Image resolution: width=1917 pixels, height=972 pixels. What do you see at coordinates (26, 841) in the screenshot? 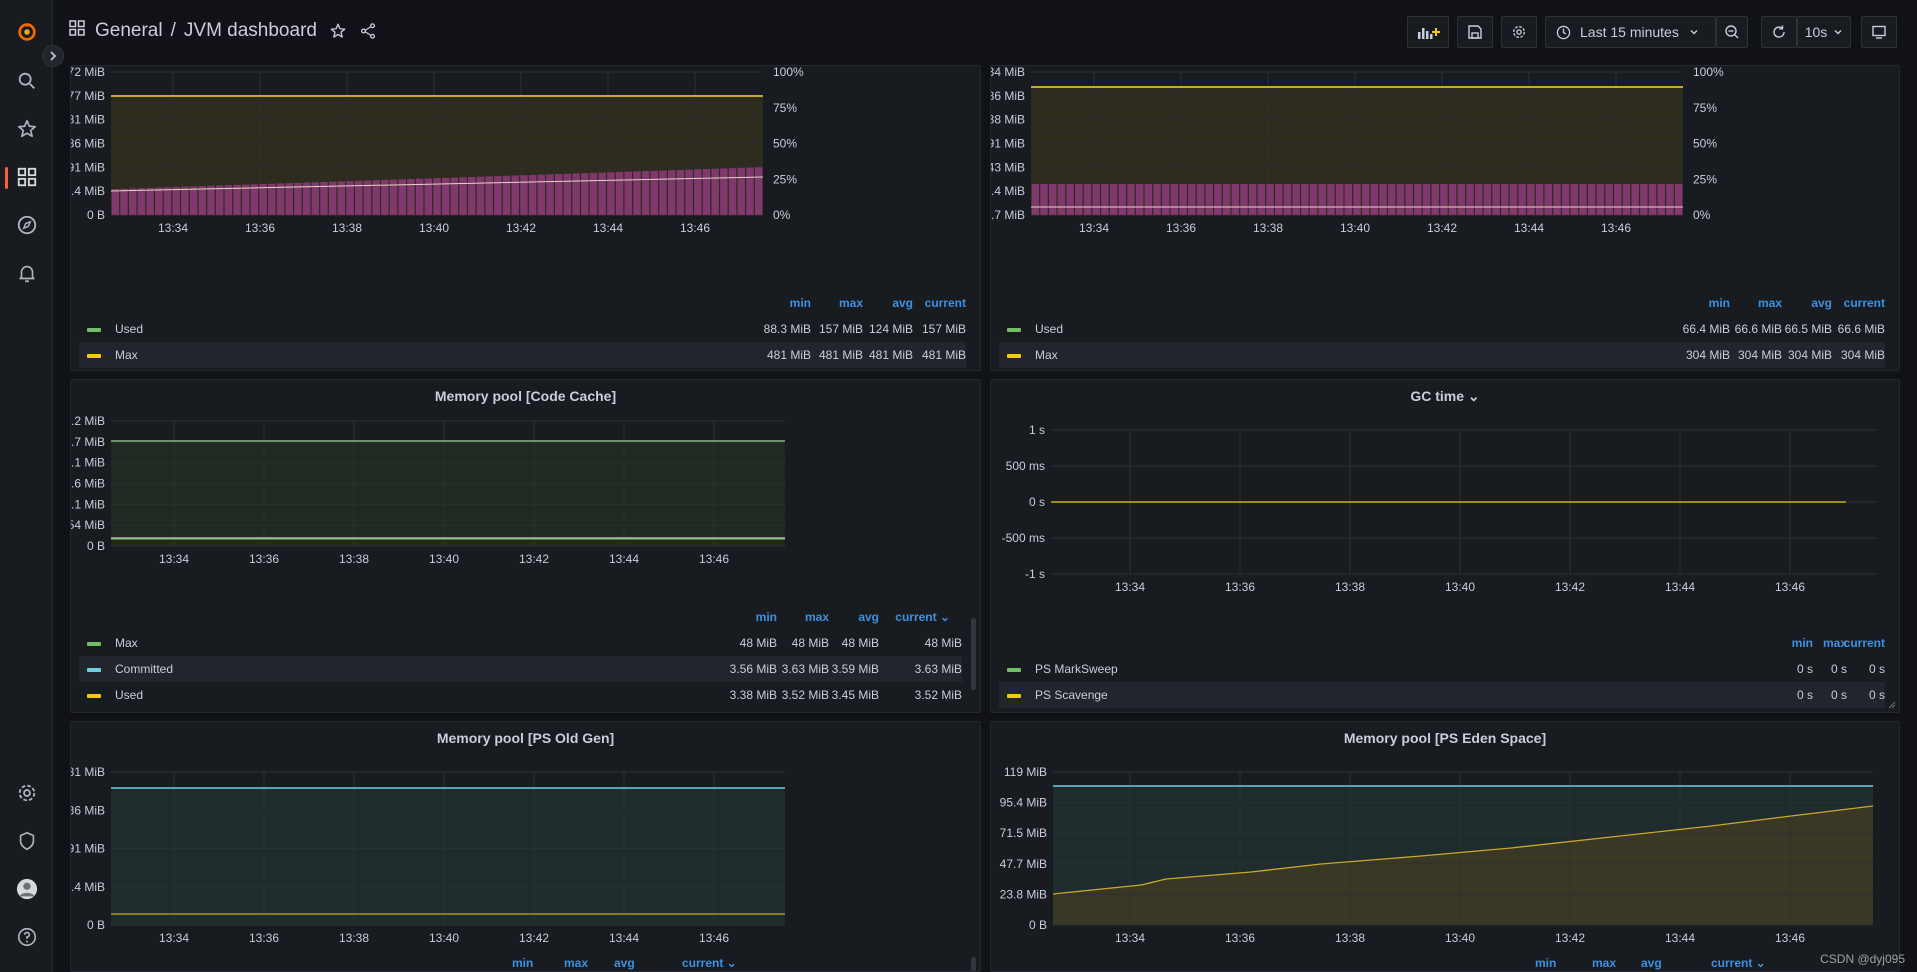
I see `shield-icon` at bounding box center [26, 841].